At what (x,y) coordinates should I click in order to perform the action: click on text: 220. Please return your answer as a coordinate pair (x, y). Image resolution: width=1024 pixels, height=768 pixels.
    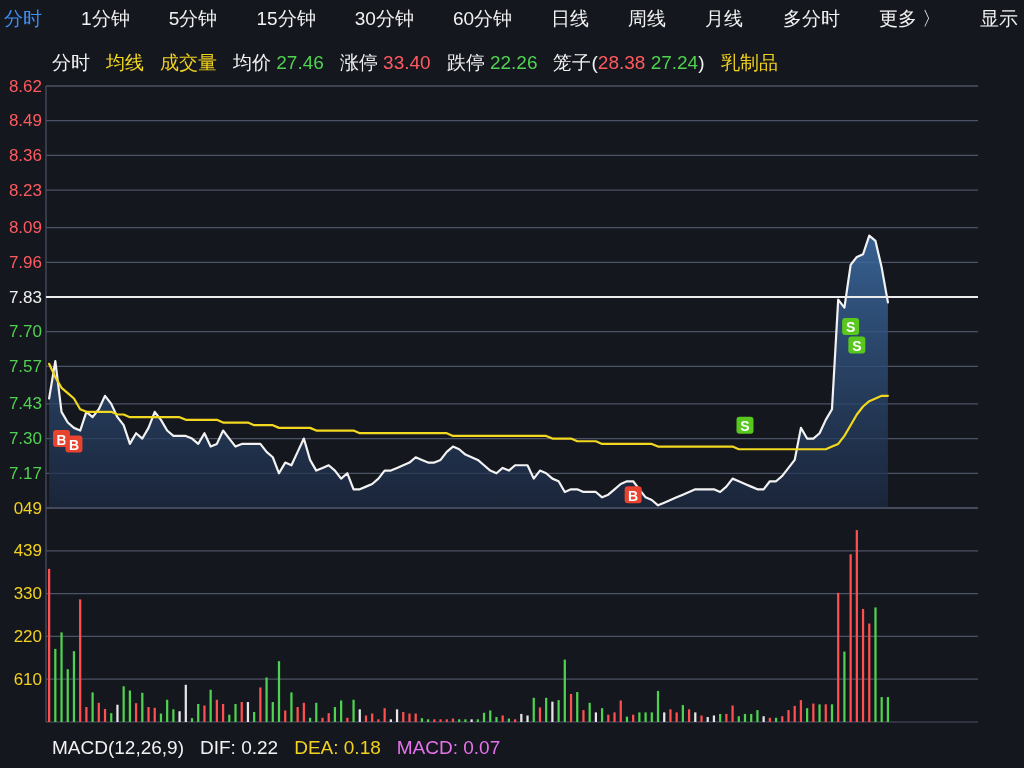
    Looking at the image, I should click on (27, 636).